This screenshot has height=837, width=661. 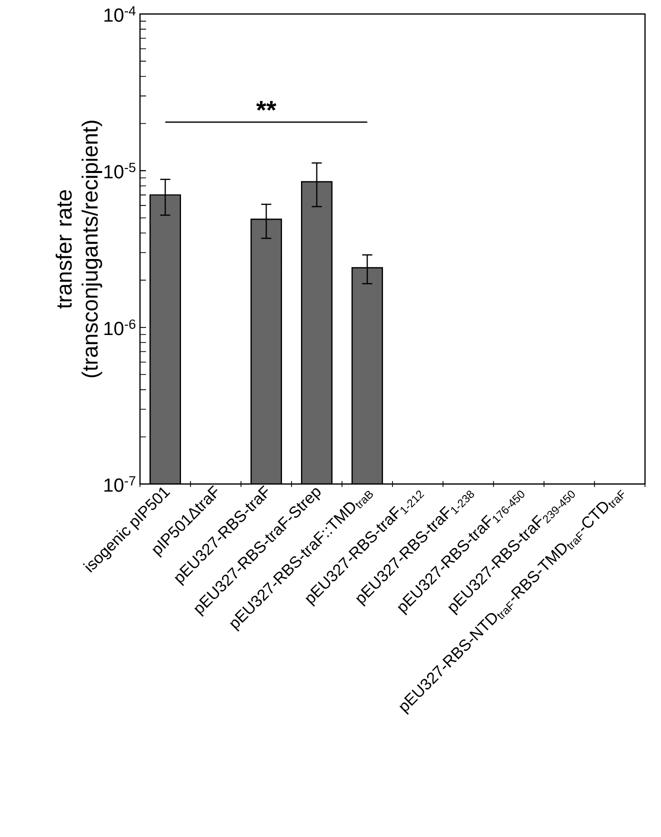 What do you see at coordinates (120, 170) in the screenshot?
I see `y-tick-label: 10$^{-5}$` at bounding box center [120, 170].